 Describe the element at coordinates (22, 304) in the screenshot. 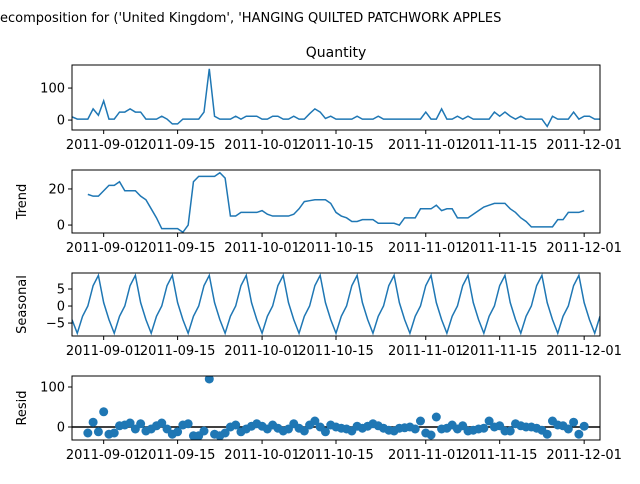

I see `y-axis-label: Seasonal` at that location.